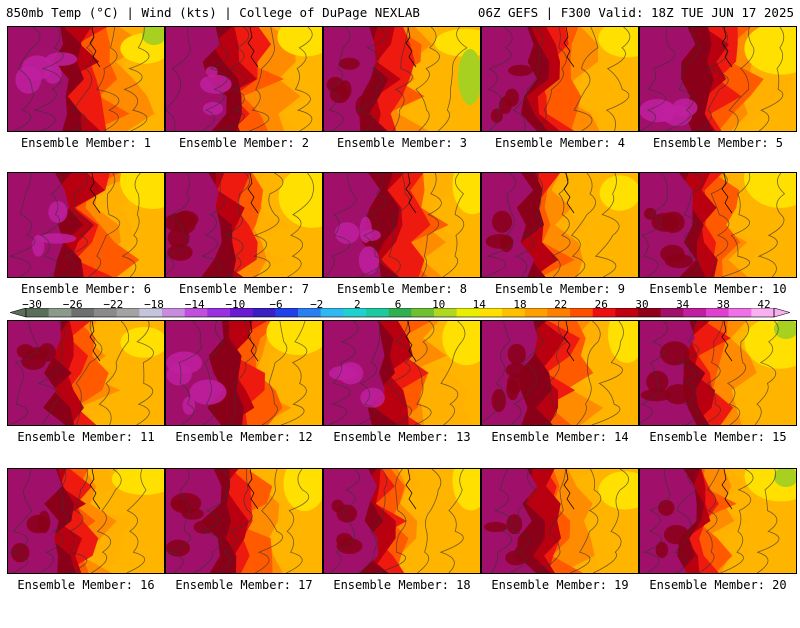  I want to click on ensemble-member-panel: Ensemble Member: 20, so click(718, 548).